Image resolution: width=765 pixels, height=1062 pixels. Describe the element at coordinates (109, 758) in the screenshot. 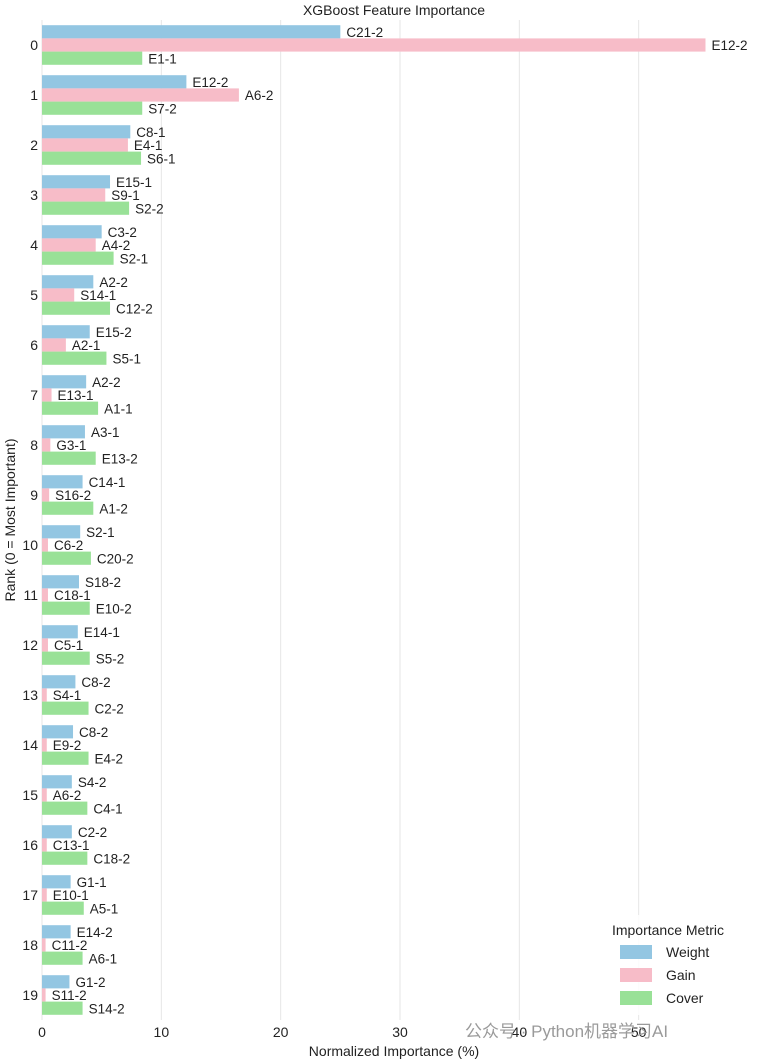

I see `bar-label-cover: E4-2` at that location.